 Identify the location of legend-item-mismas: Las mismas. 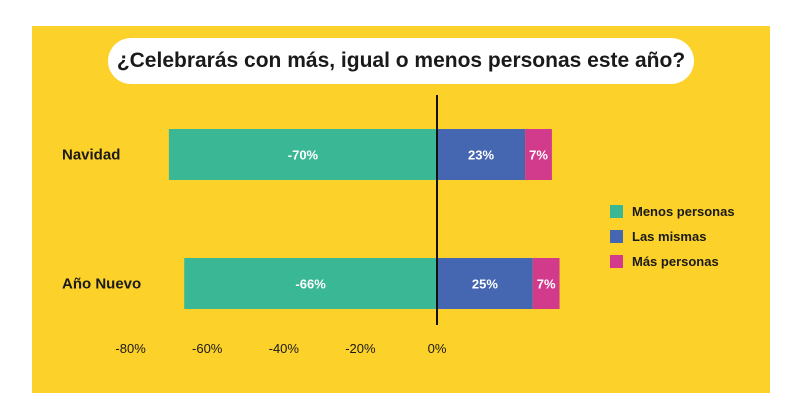
(672, 236).